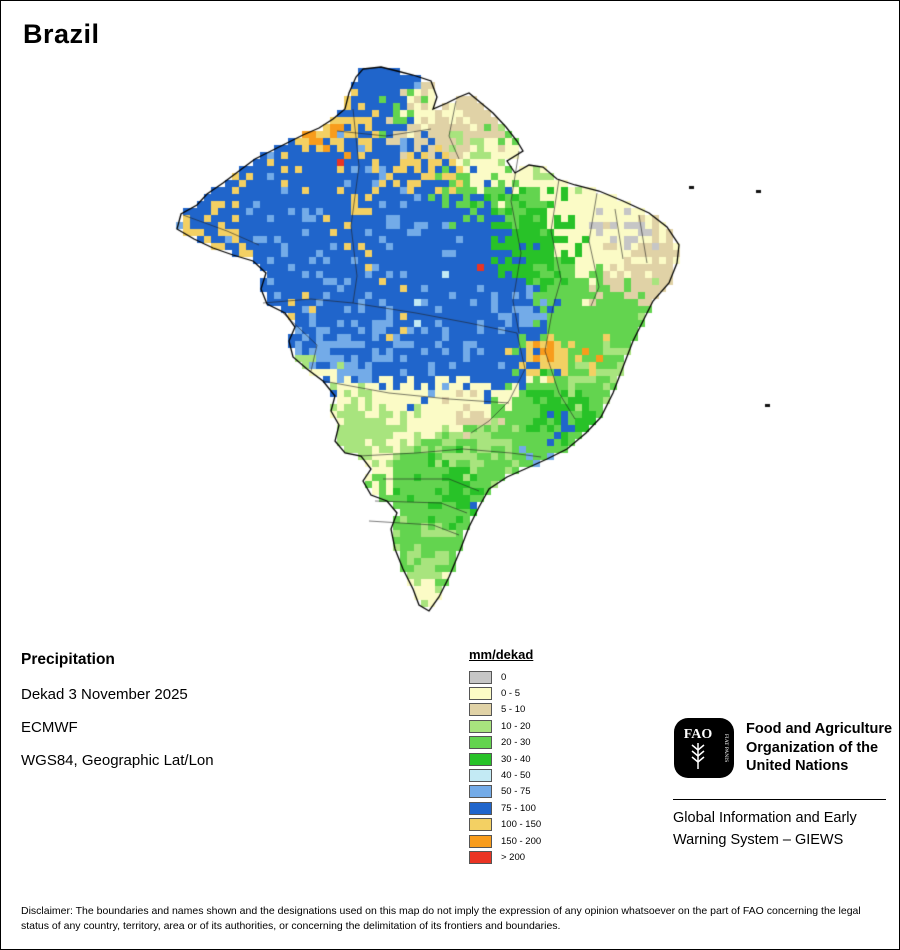  What do you see at coordinates (61, 34) in the screenshot?
I see `page-title: Brazil` at bounding box center [61, 34].